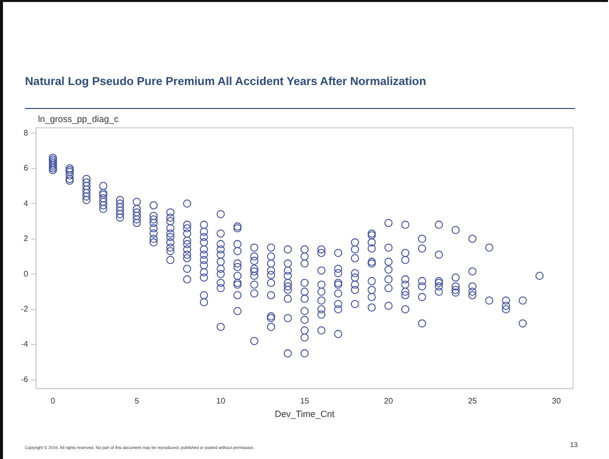 The width and height of the screenshot is (609, 459). I want to click on y-tick-label: -4, so click(24, 344).